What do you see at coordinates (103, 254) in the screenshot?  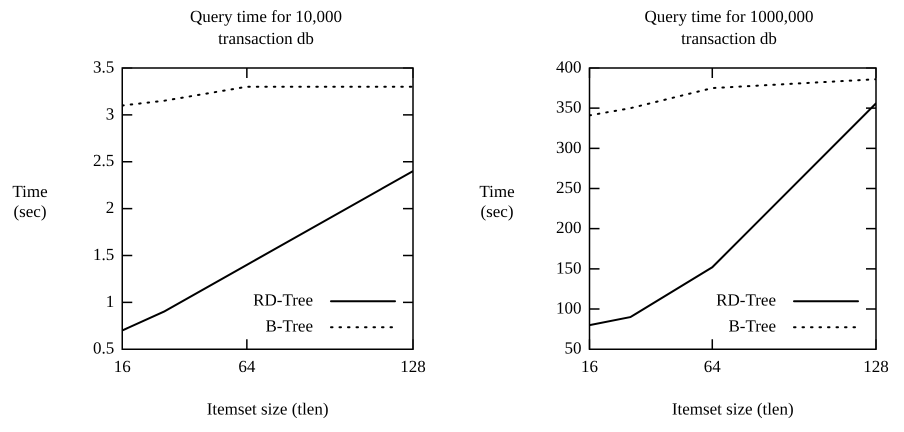 I see `y-tick-label: 1.5` at bounding box center [103, 254].